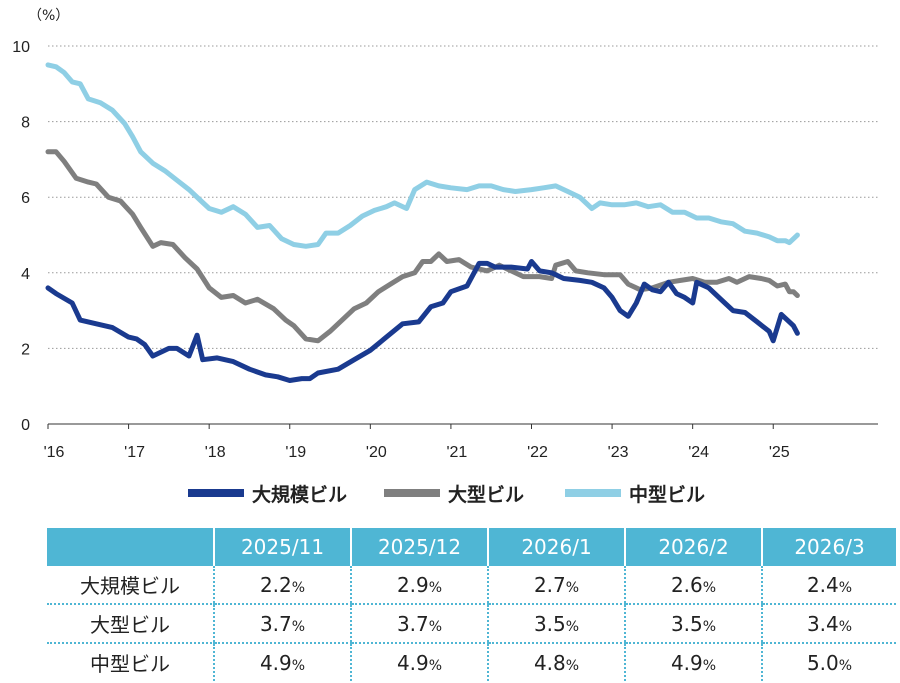 The height and width of the screenshot is (683, 900). I want to click on cell-value: 2.4, so click(822, 584).